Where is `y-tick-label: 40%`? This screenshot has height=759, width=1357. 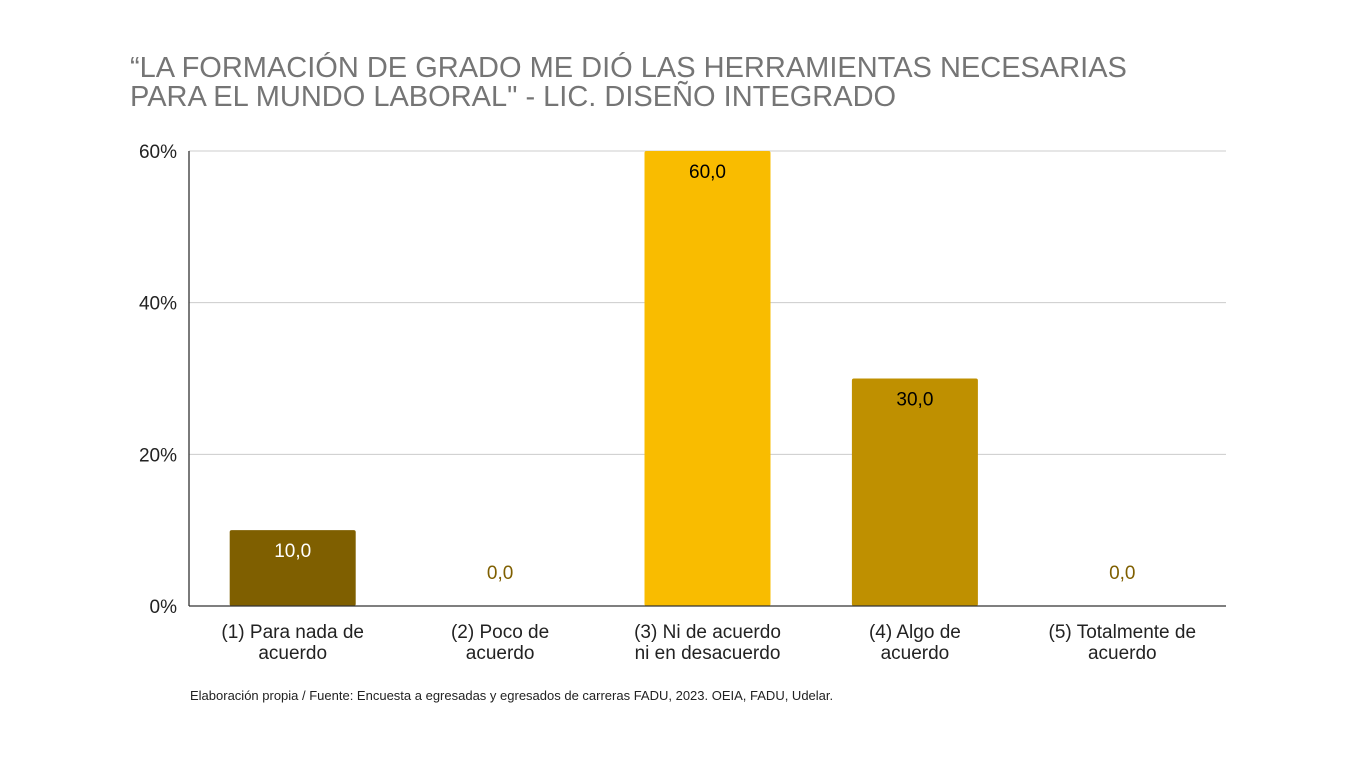
y-tick-label: 40% is located at coordinates (158, 304).